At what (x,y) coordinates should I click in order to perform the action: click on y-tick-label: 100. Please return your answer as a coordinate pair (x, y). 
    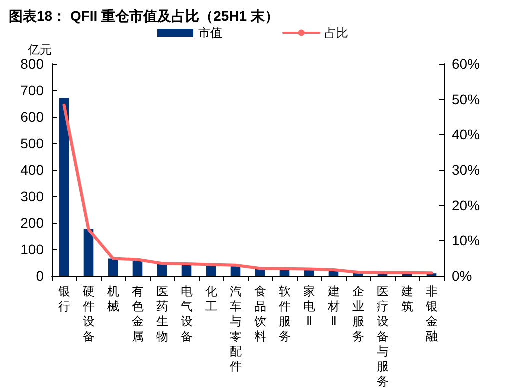
    Looking at the image, I should click on (32, 250).